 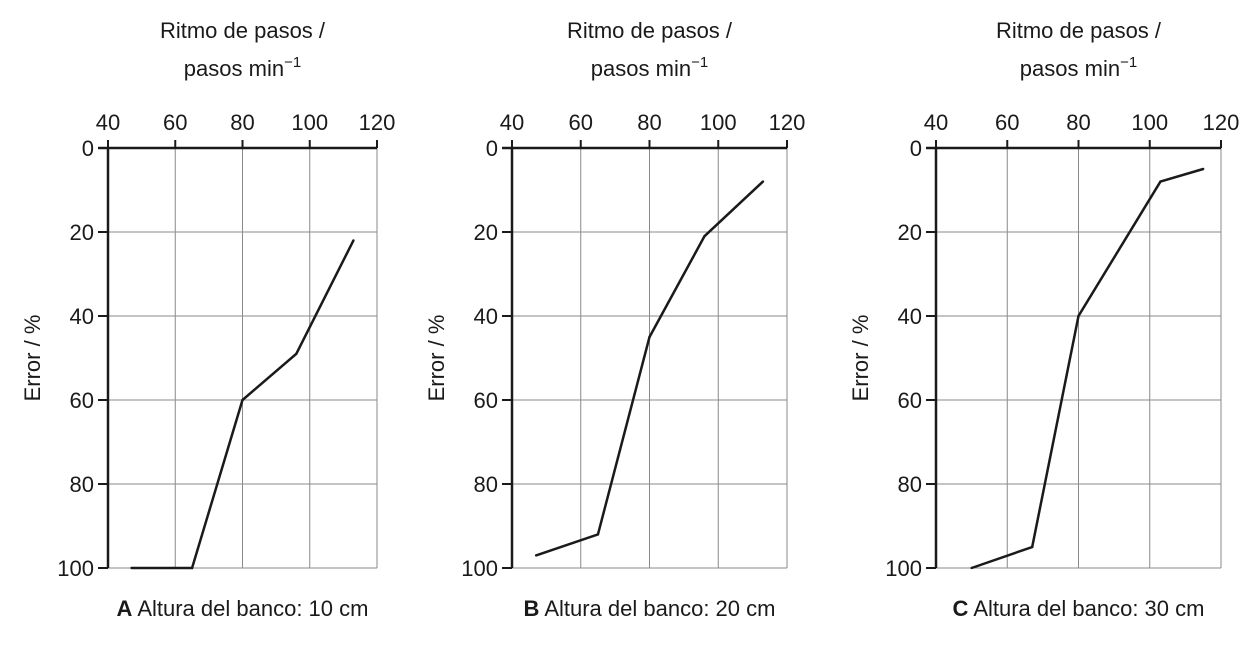 What do you see at coordinates (1086, 608) in the screenshot?
I see `panel-caption-text: Altura del banco: 30 cm` at bounding box center [1086, 608].